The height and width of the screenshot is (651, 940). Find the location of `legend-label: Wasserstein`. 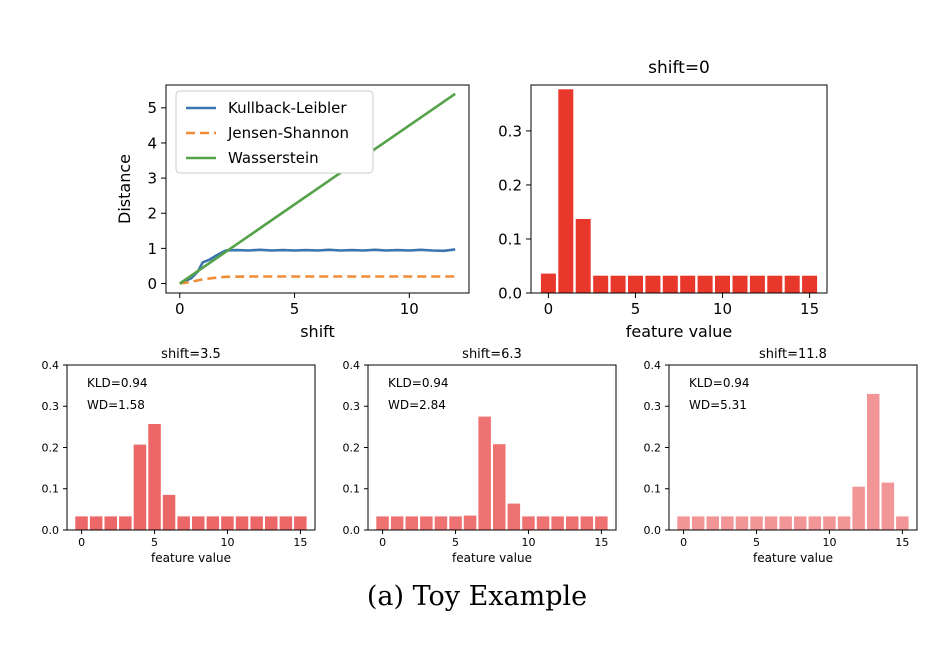

legend-label: Wasserstein is located at coordinates (273, 158).